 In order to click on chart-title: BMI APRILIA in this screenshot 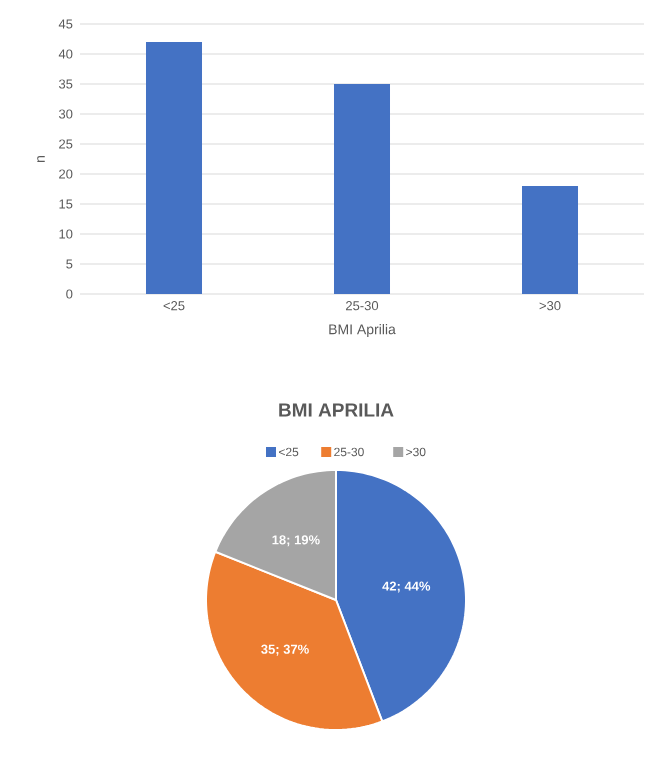, I will do `click(336, 410)`.